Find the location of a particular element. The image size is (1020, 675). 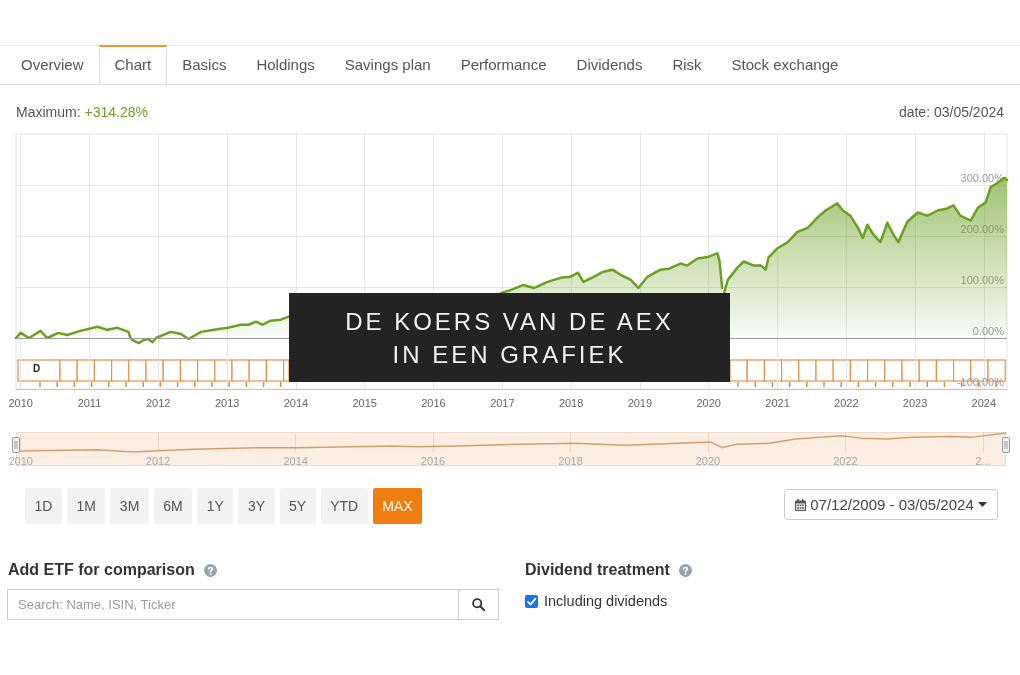

x-tick-label: 2013 is located at coordinates (227, 402).